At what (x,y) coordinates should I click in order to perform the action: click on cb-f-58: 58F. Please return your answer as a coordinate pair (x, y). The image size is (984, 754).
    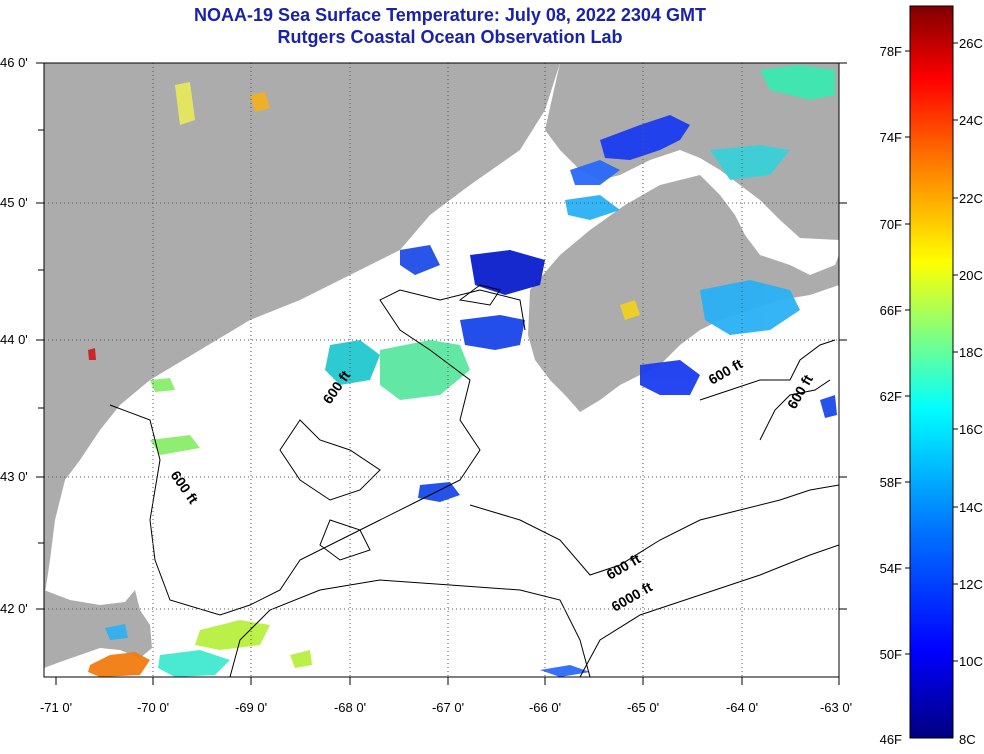
    Looking at the image, I should click on (891, 482).